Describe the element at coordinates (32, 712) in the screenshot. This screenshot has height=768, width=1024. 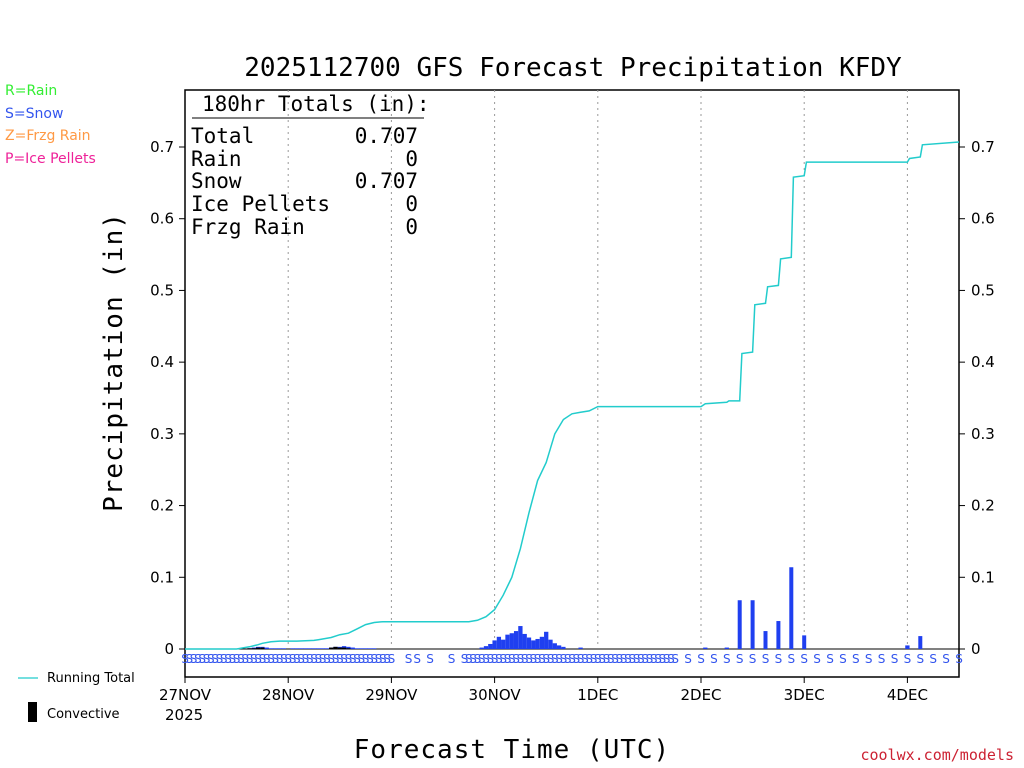
I see `convective-swatch` at that location.